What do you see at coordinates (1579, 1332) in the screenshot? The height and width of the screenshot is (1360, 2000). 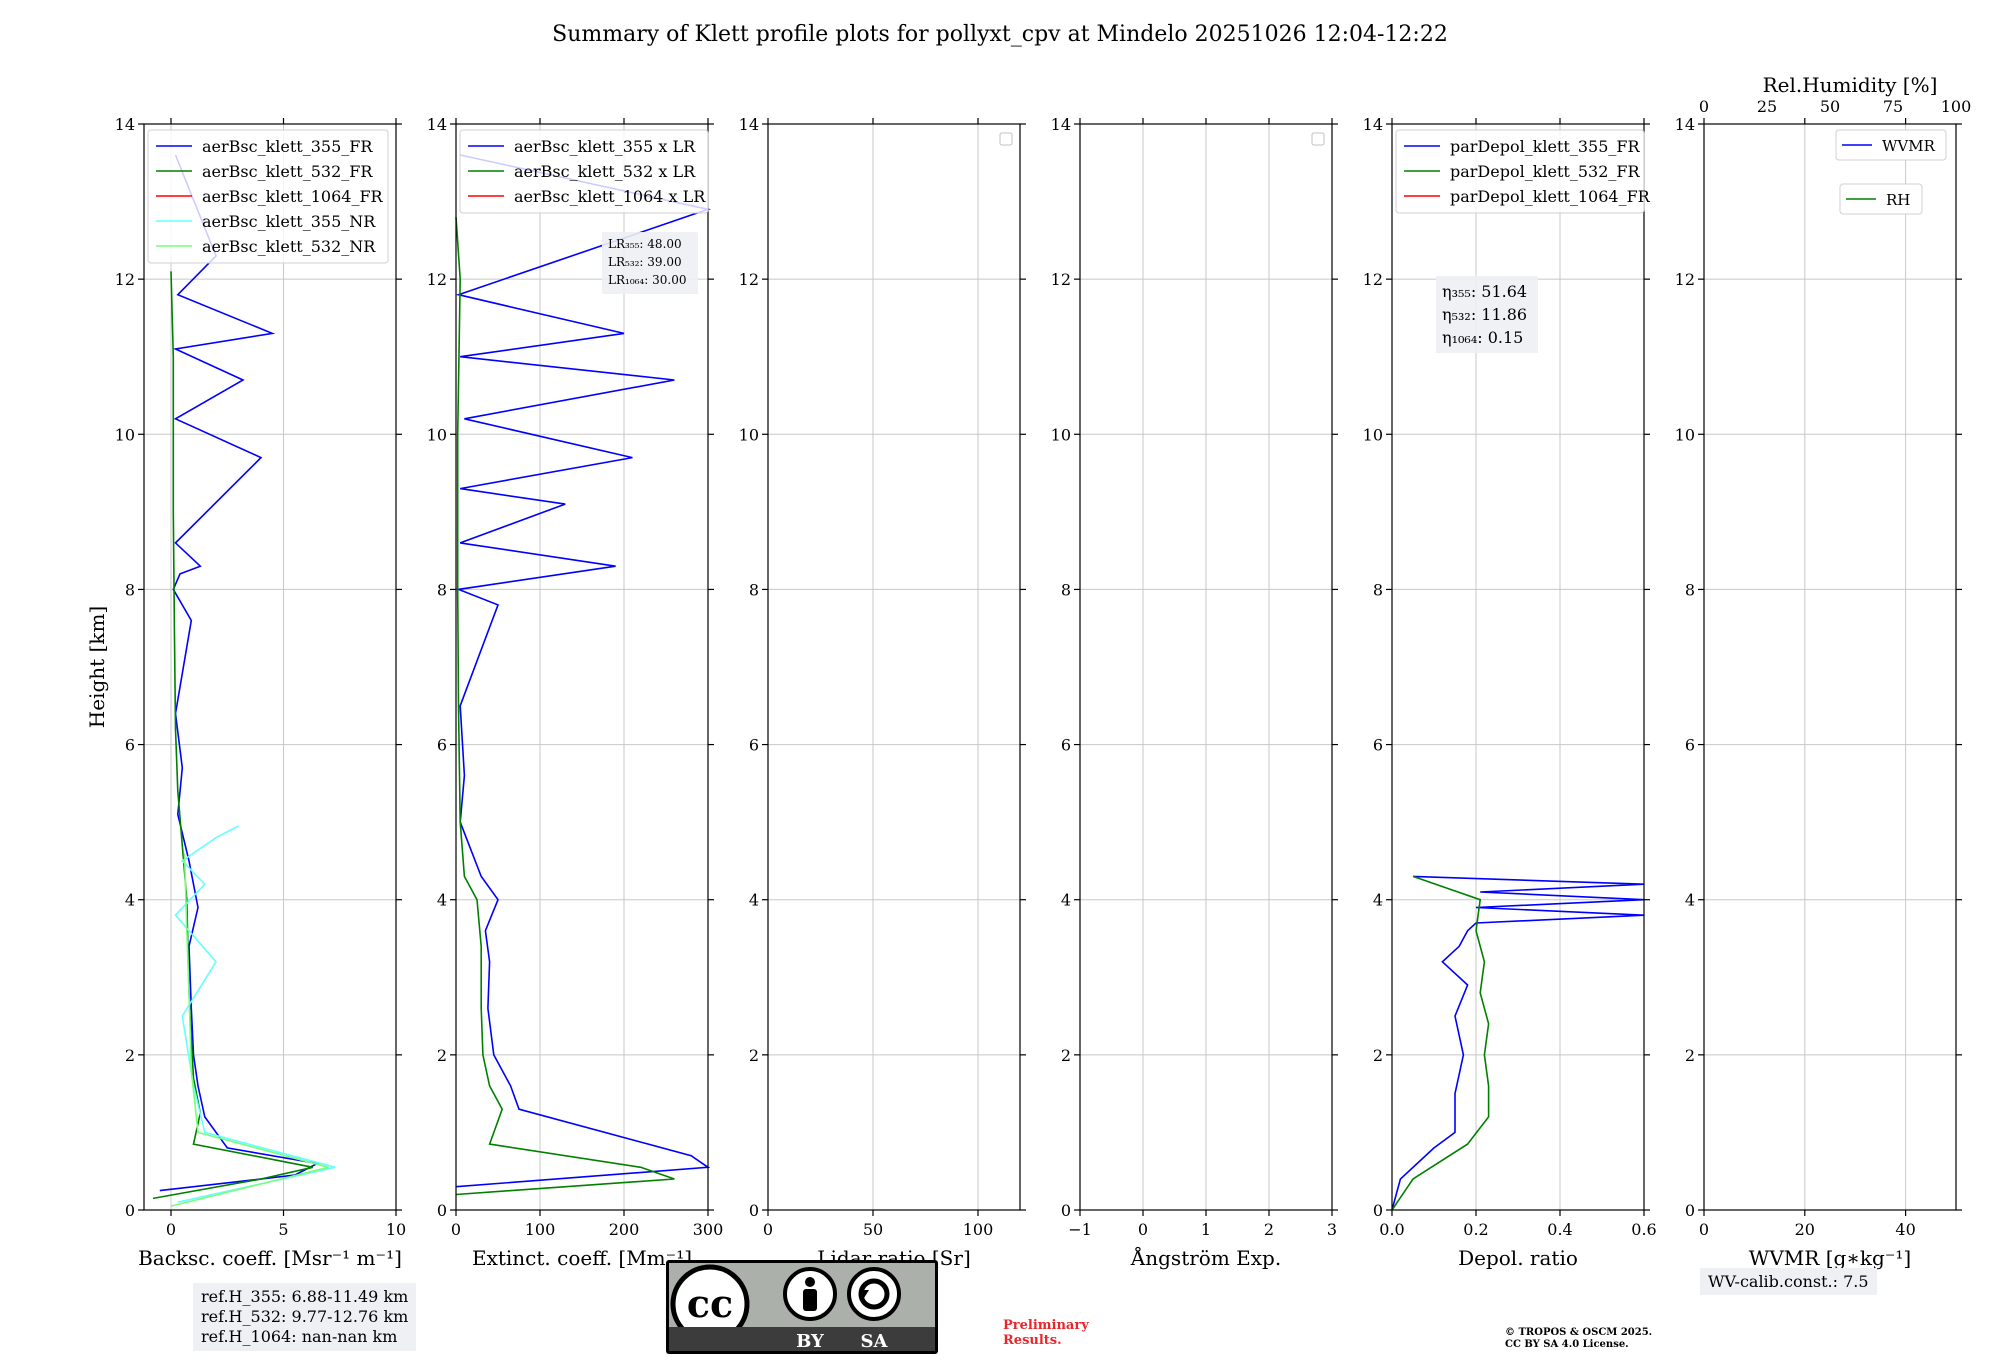 I see `copyright-line-1: © TROPOS & OSCM 2025.` at bounding box center [1579, 1332].